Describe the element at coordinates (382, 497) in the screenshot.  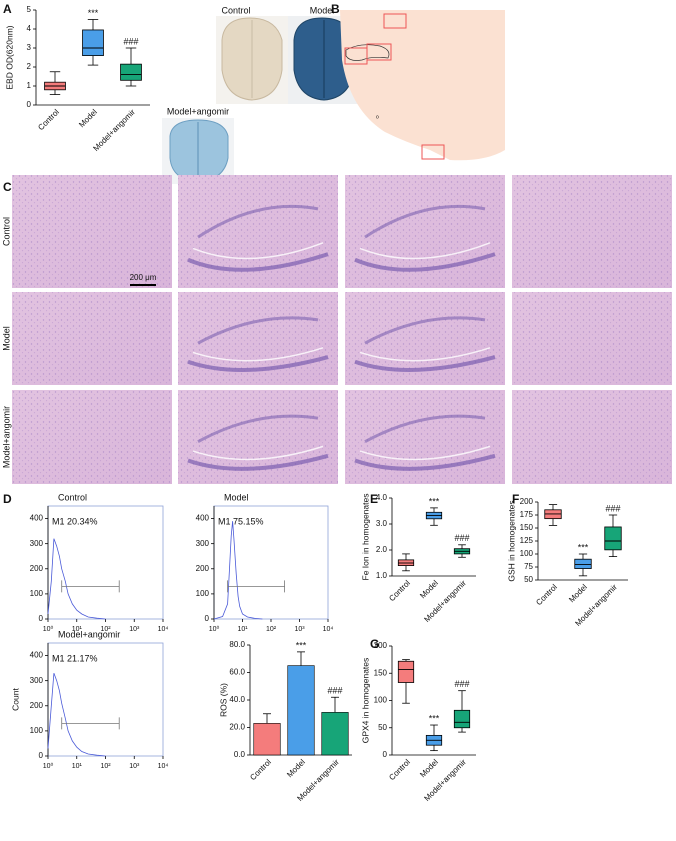
I see `y-tick-label: 4.0` at that location.